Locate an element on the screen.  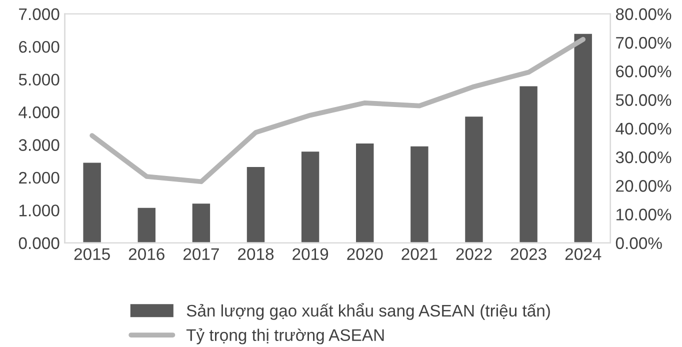
y2-tick-label: 20.00% is located at coordinates (644, 186).